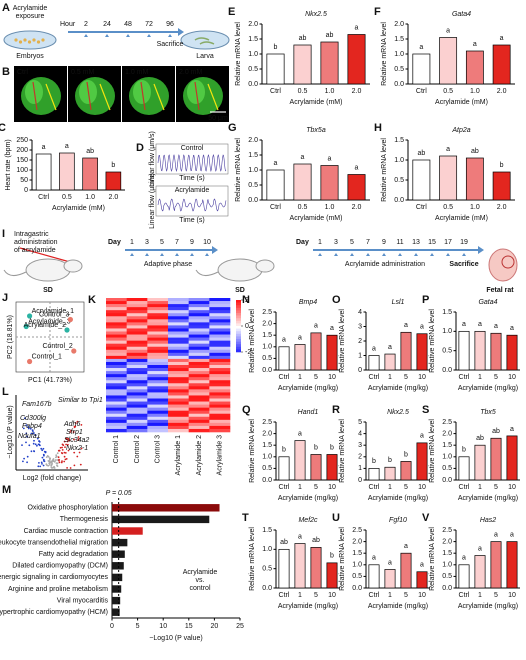 The height and width of the screenshot is (660, 526). What do you see at coordinates (105, 97) in the screenshot?
I see `axis-line` at bounding box center [105, 97].